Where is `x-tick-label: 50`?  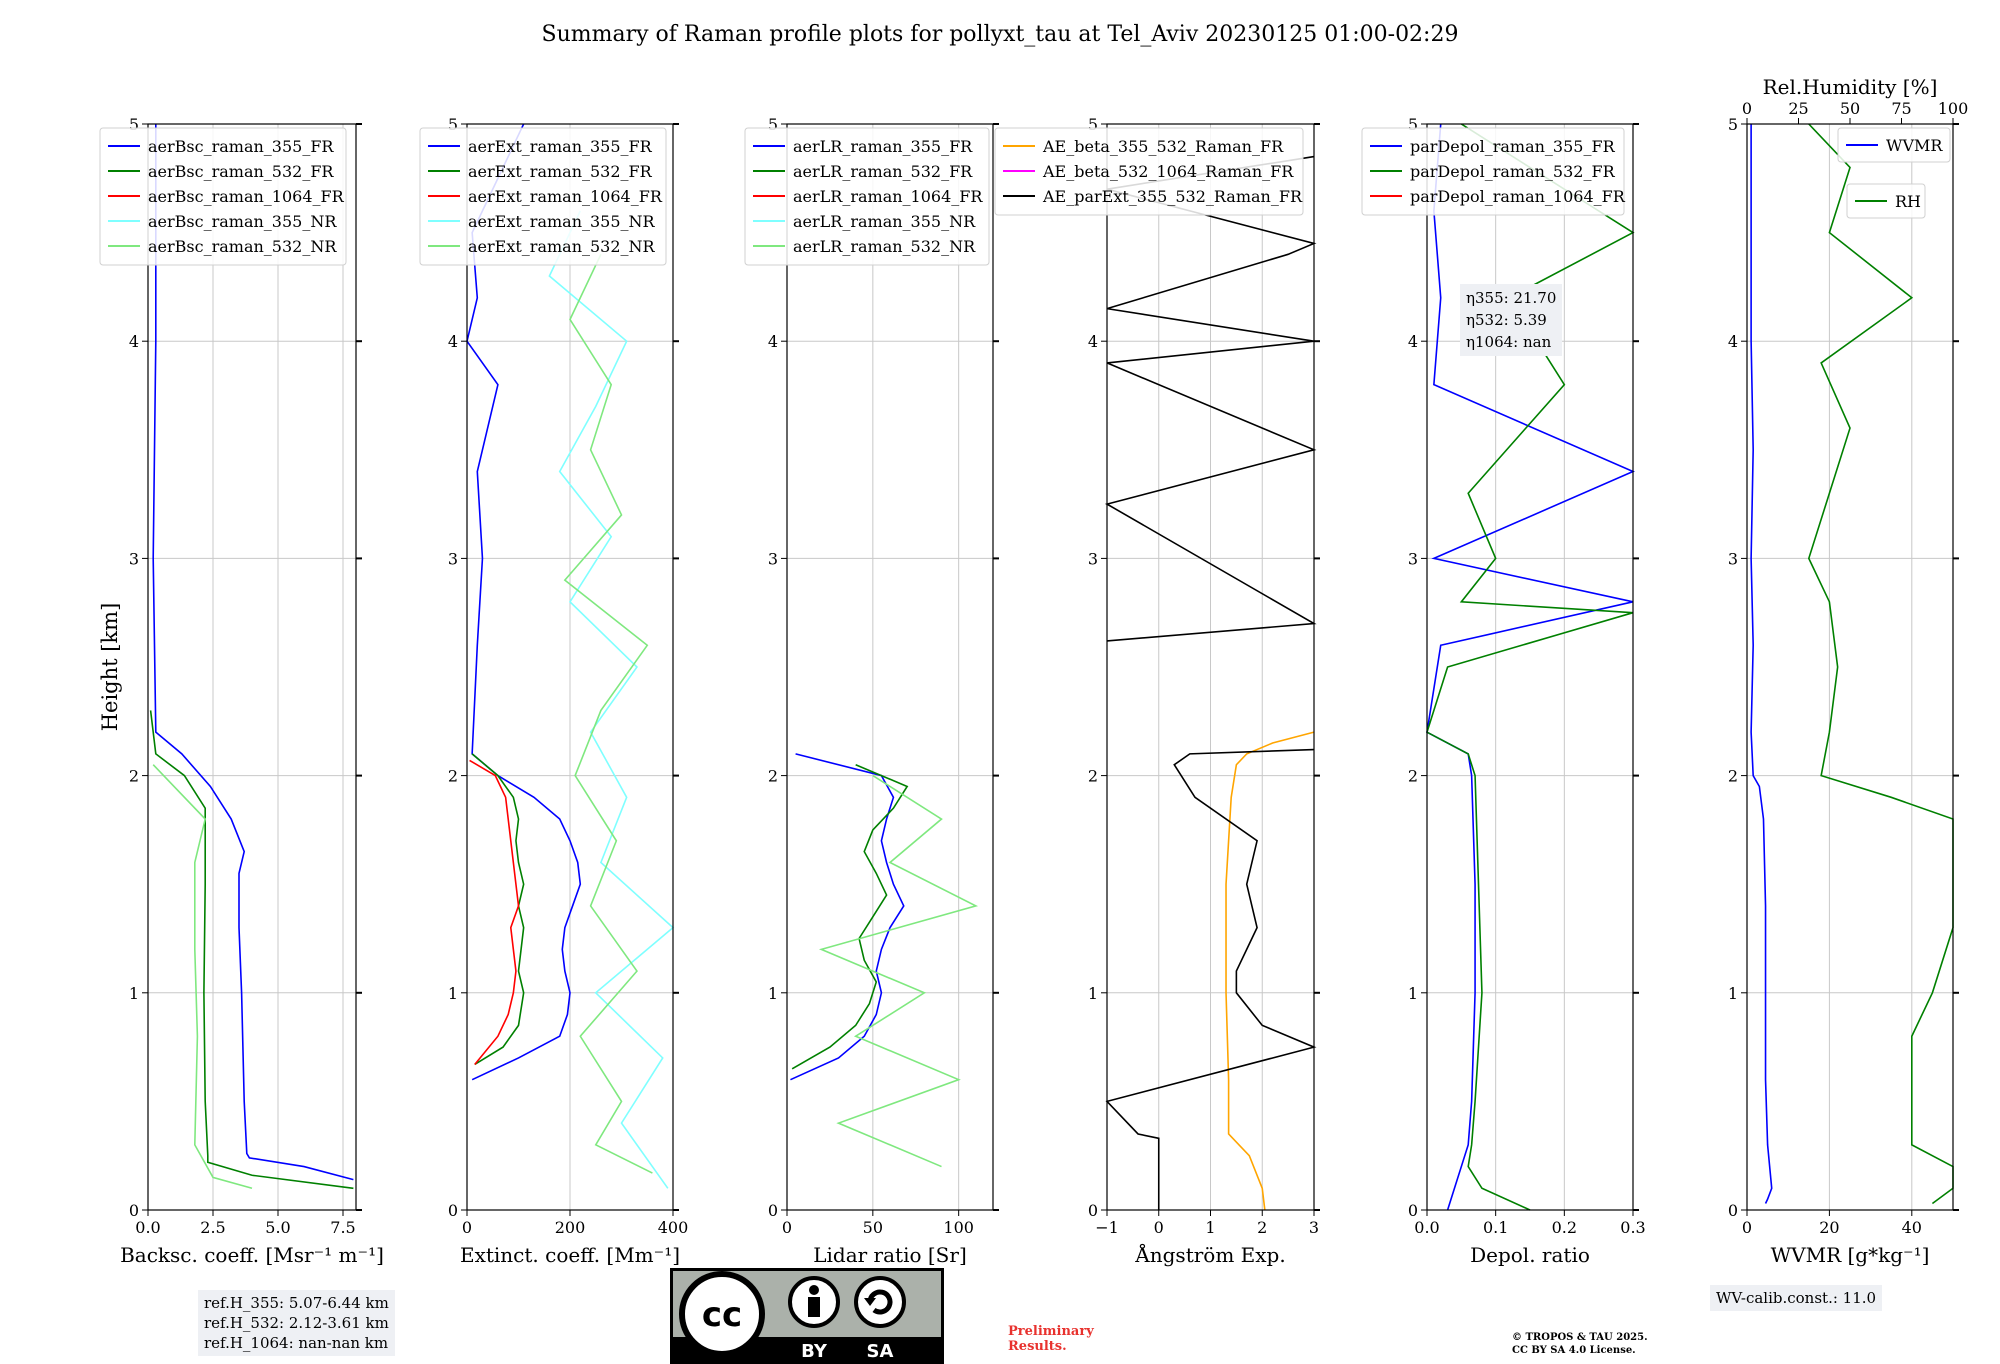
x-tick-label: 50 is located at coordinates (873, 1227).